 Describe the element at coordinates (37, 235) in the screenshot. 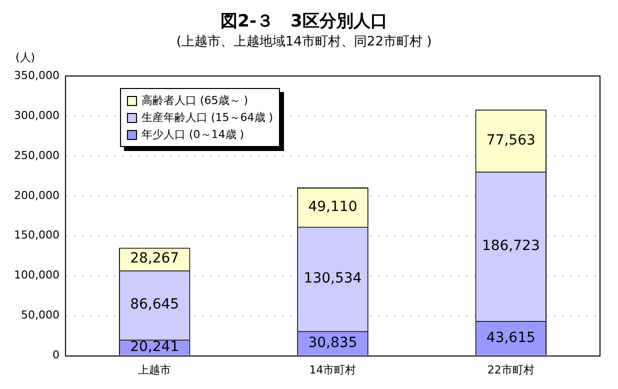

I see `y-tick-label: 150,000` at that location.